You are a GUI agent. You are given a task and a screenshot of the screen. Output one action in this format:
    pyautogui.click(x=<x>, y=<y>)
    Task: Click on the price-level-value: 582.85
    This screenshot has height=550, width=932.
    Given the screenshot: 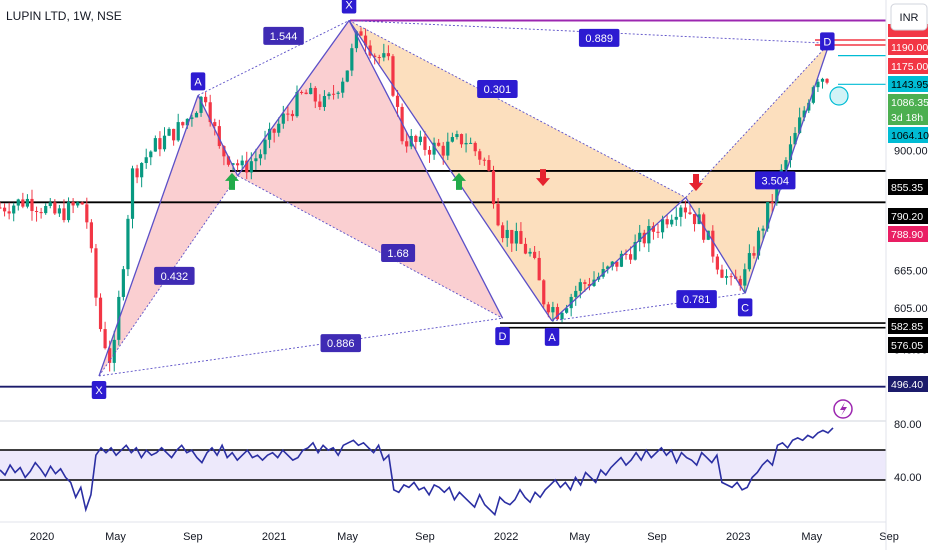 What is the action you would take?
    pyautogui.click(x=907, y=327)
    